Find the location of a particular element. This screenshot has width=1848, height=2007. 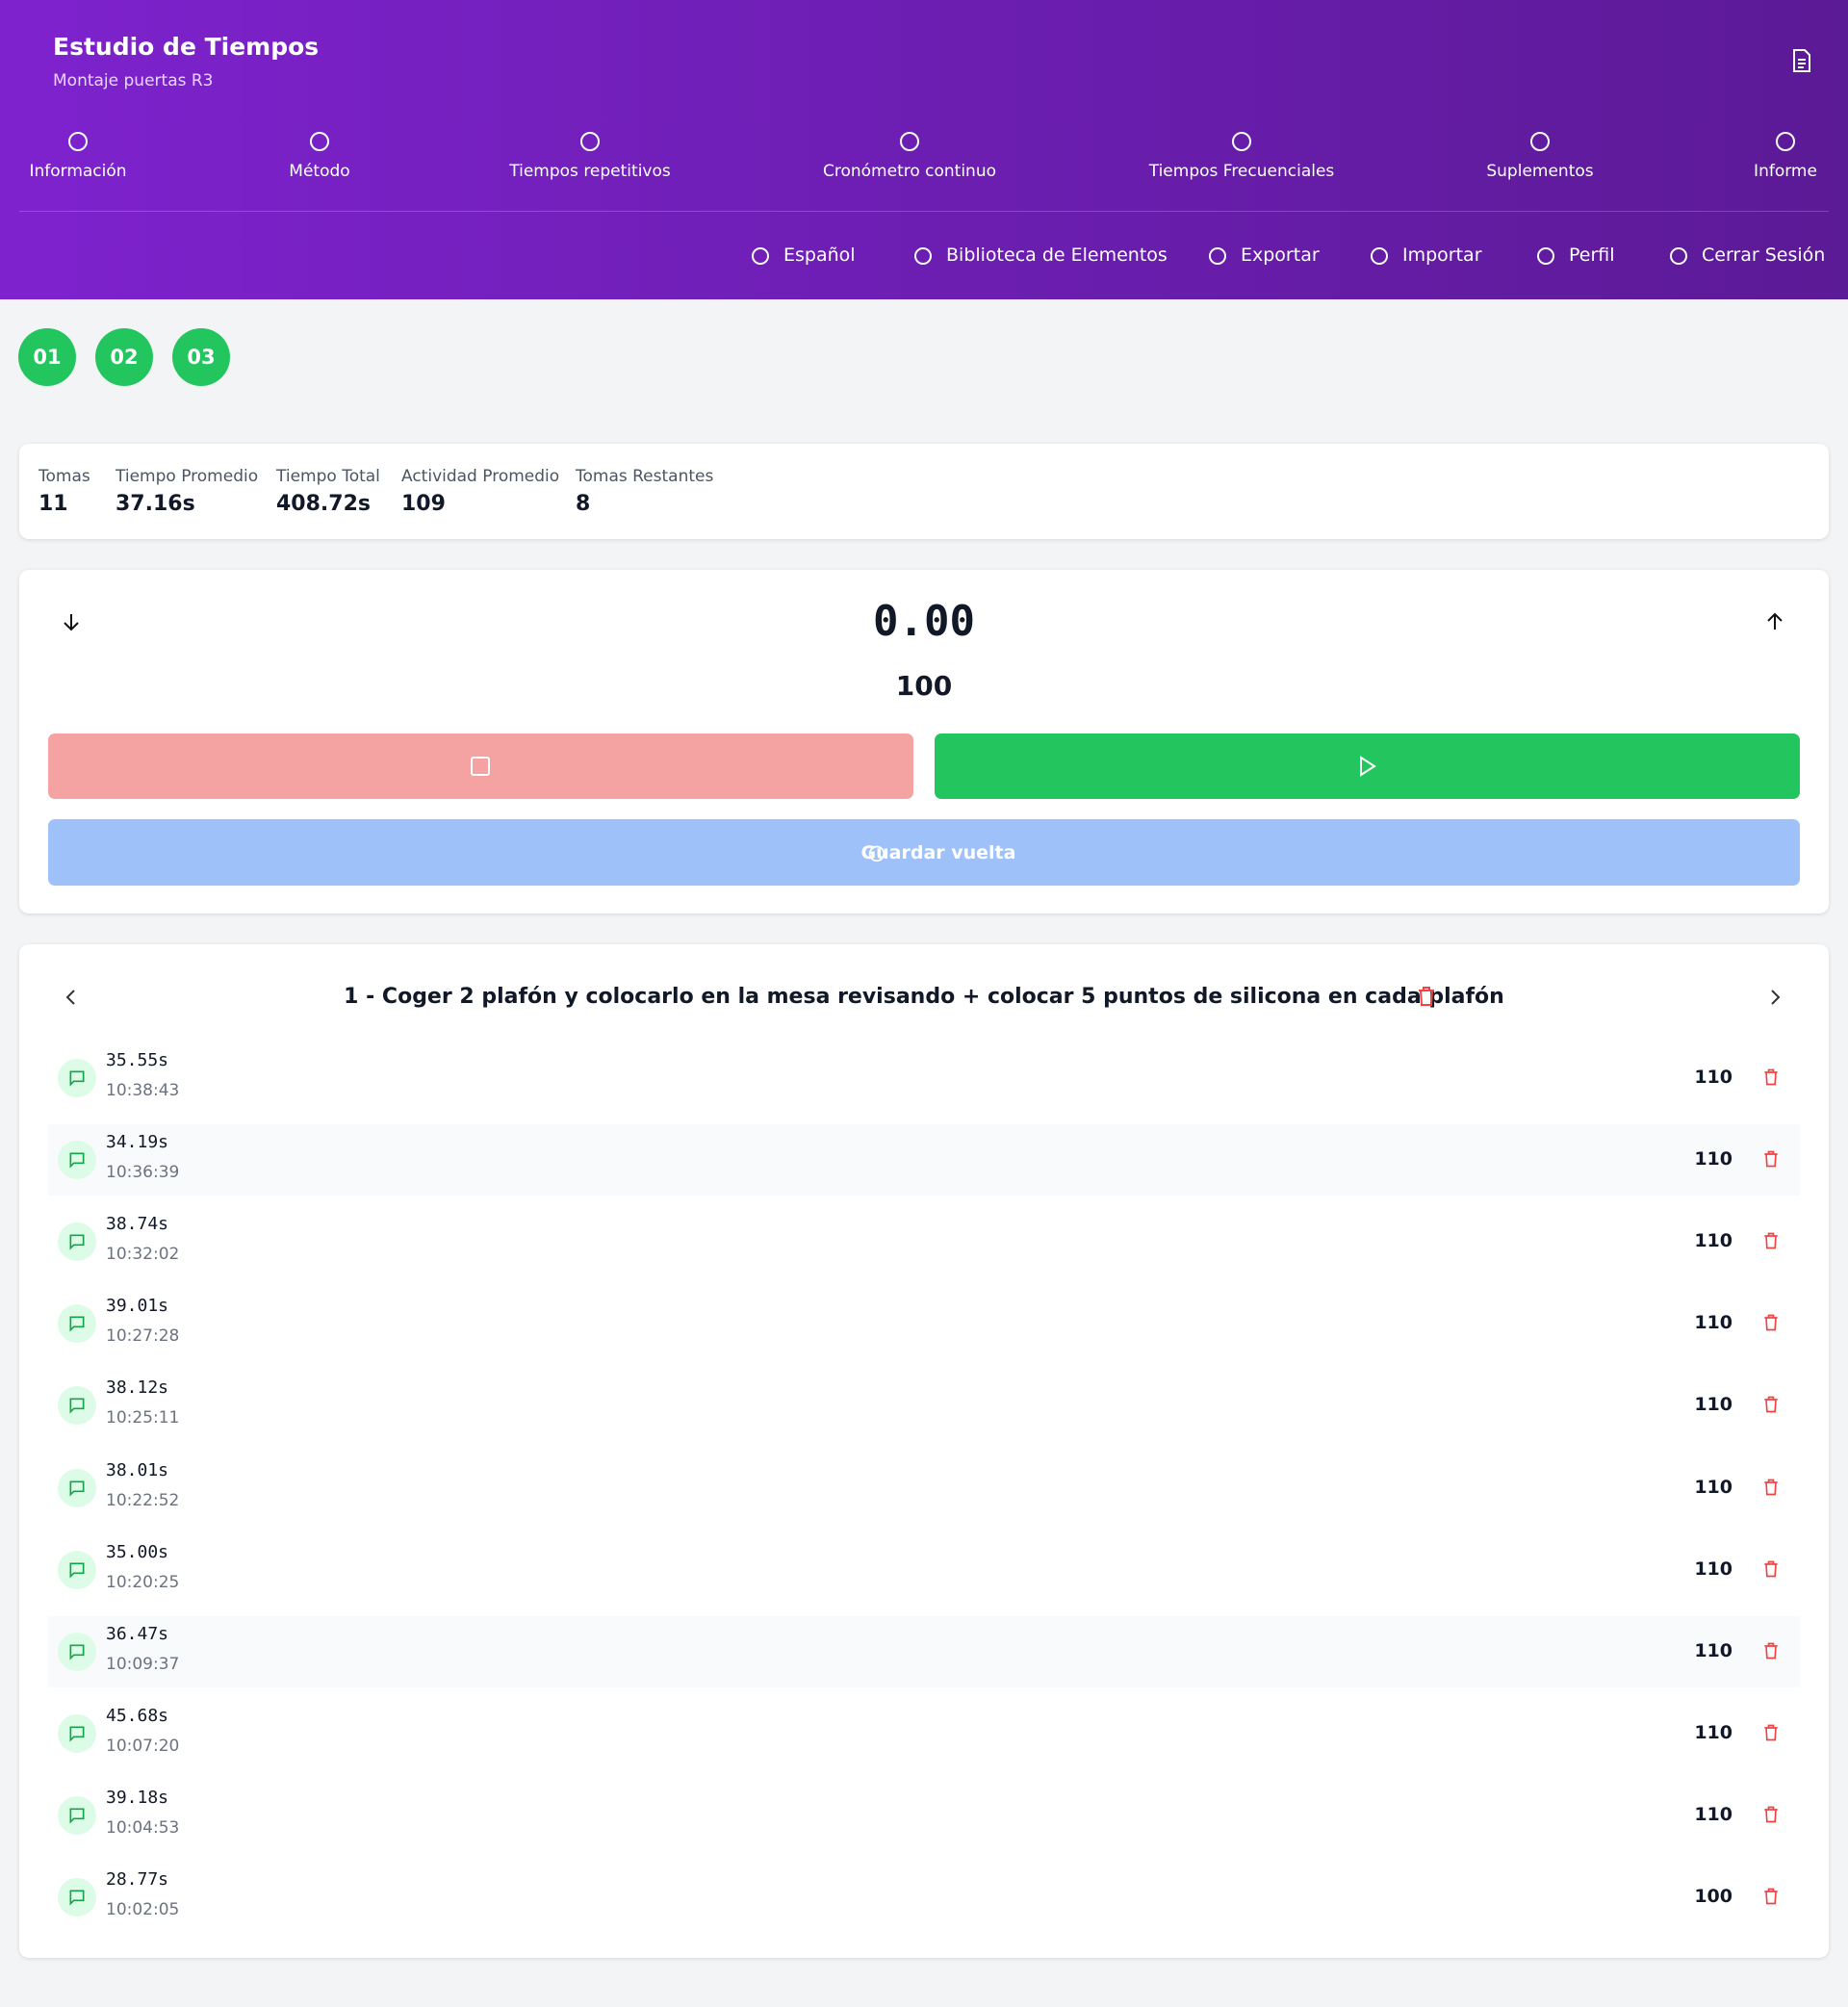

increase-button is located at coordinates (1774, 623).